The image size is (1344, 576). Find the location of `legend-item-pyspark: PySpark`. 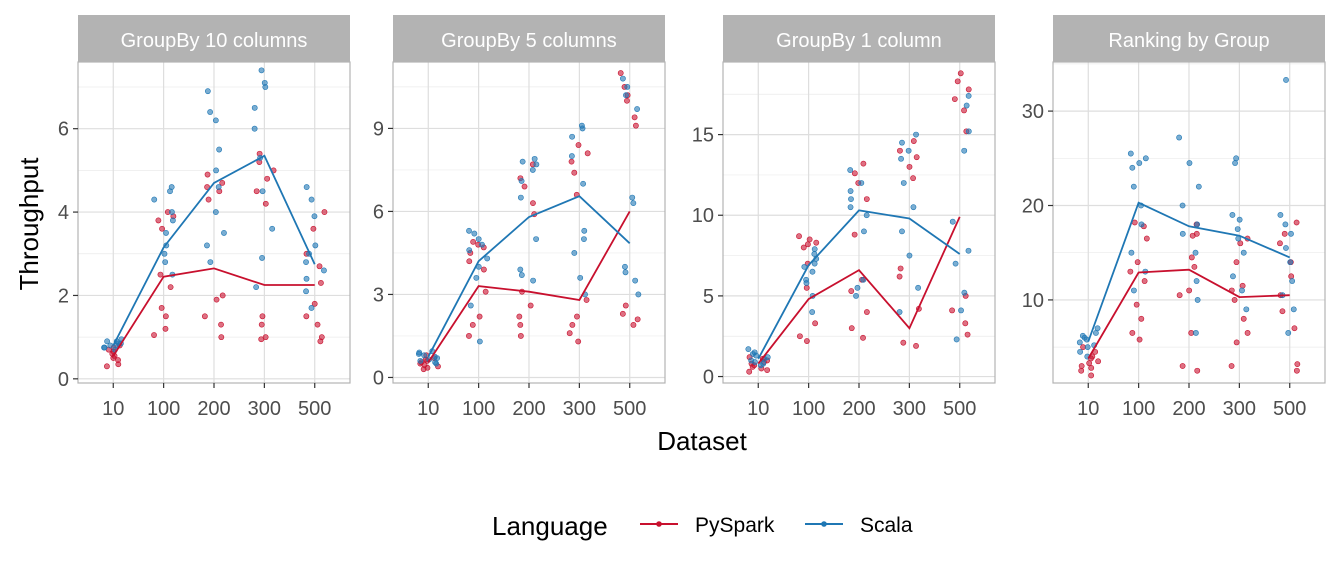

legend-item-pyspark: PySpark is located at coordinates (707, 525).